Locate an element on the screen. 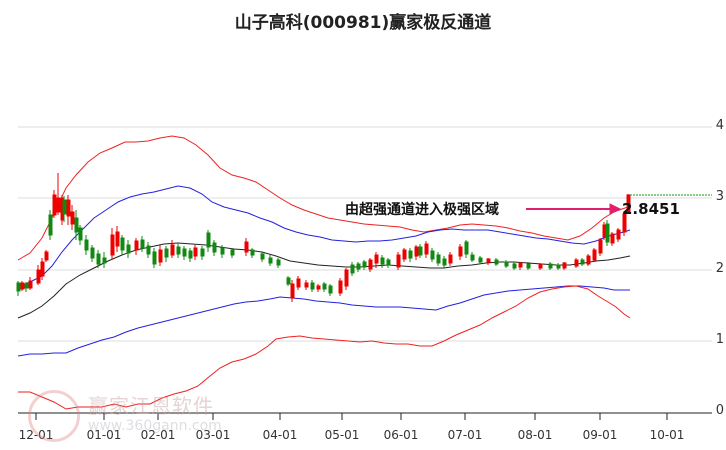 The width and height of the screenshot is (726, 450). lower-inner-band is located at coordinates (323, 321).